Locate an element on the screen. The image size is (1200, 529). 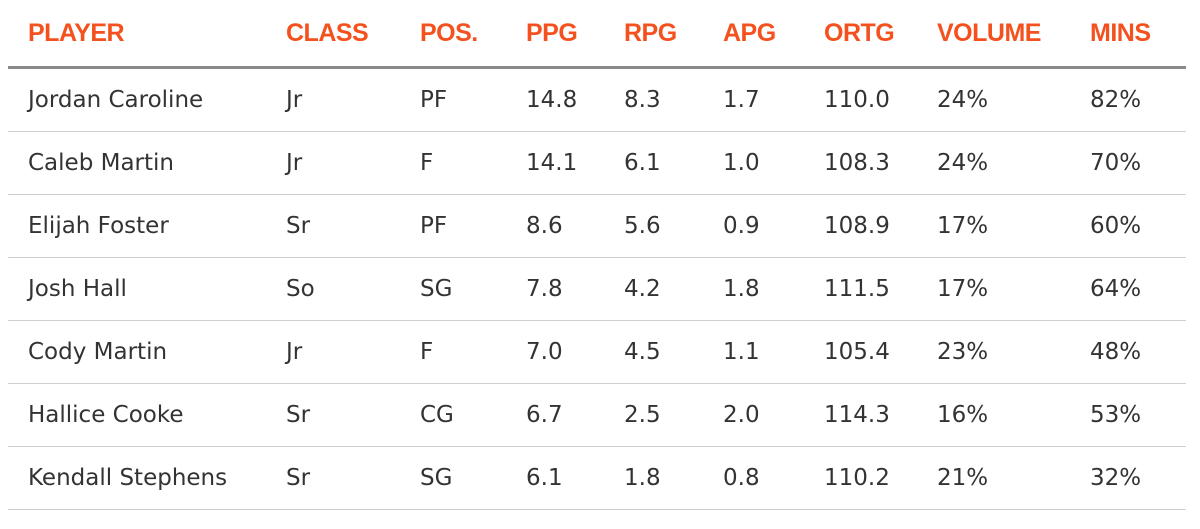
apg-cell: 0.8 is located at coordinates (773, 478).